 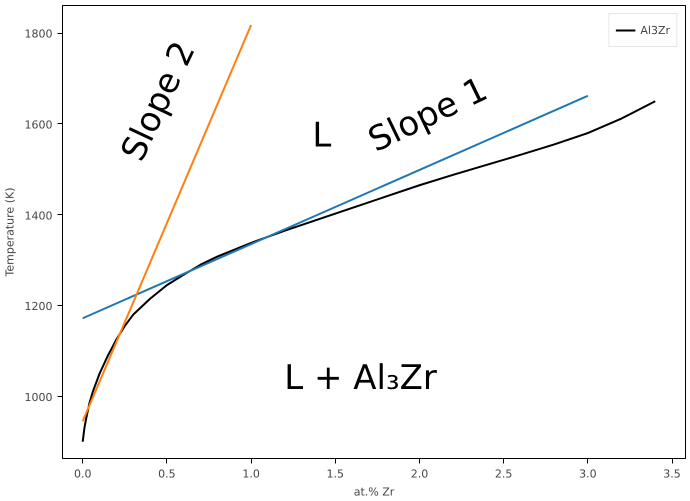 I want to click on annotation: L + Al₃Zr, so click(x=360, y=378).